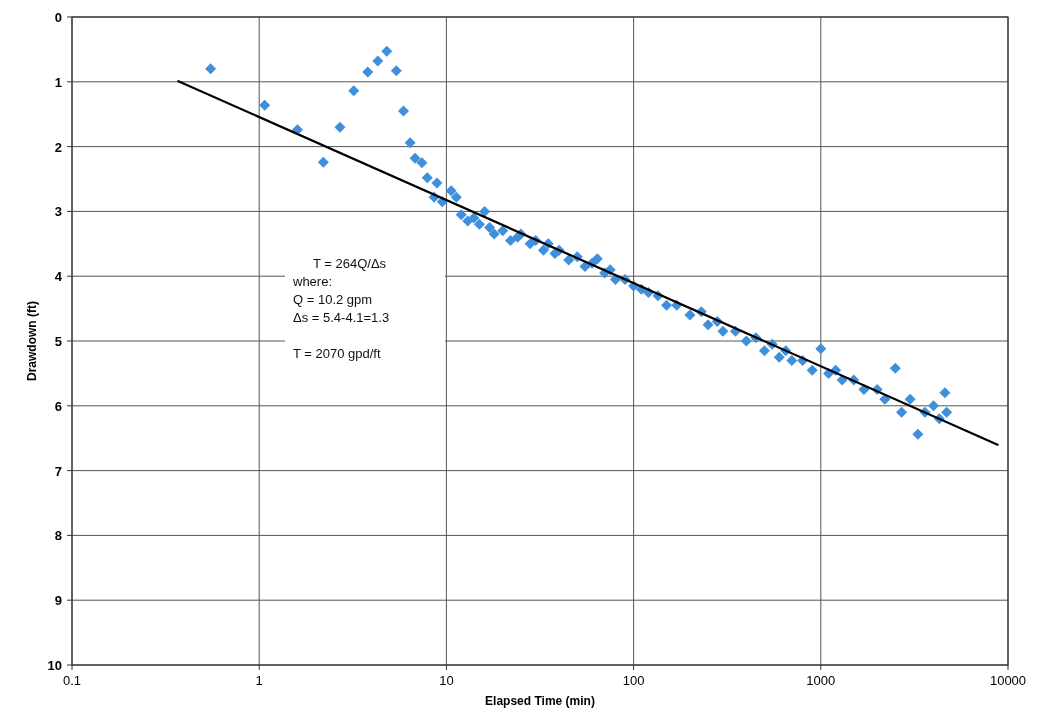  Describe the element at coordinates (446, 680) in the screenshot. I see `x-tick-label: 10` at that location.